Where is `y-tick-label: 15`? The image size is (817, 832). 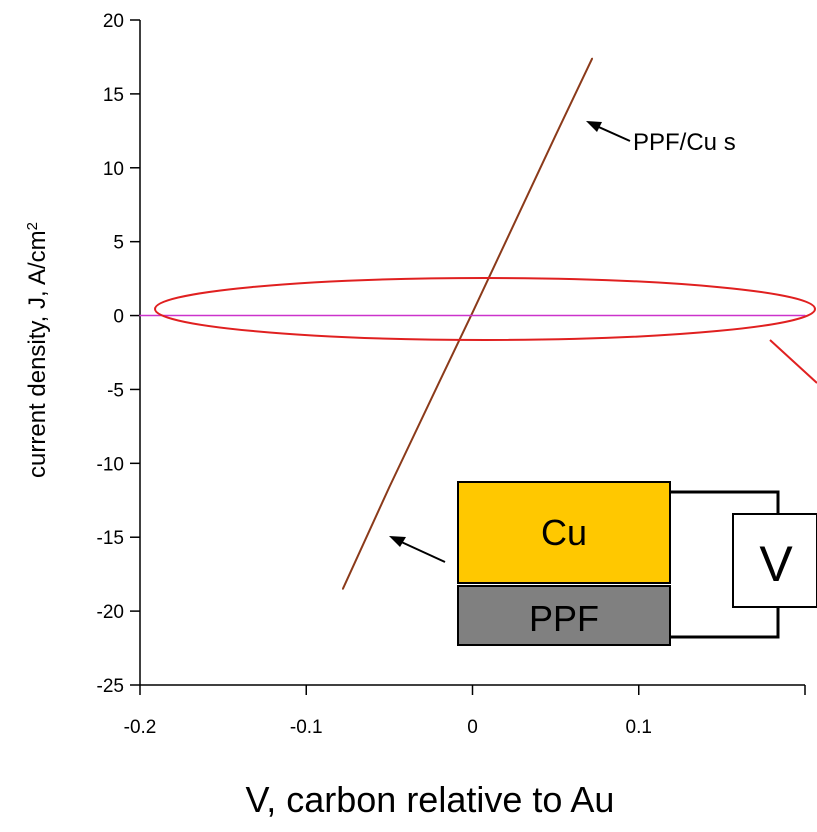
y-tick-label: 15 is located at coordinates (113, 95).